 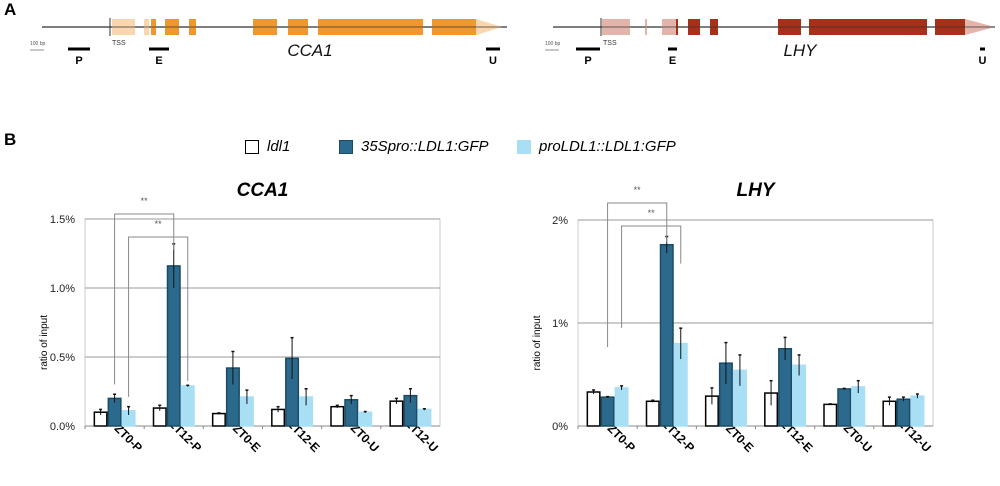 What do you see at coordinates (279, 146) in the screenshot?
I see `legend-label: ldl1` at bounding box center [279, 146].